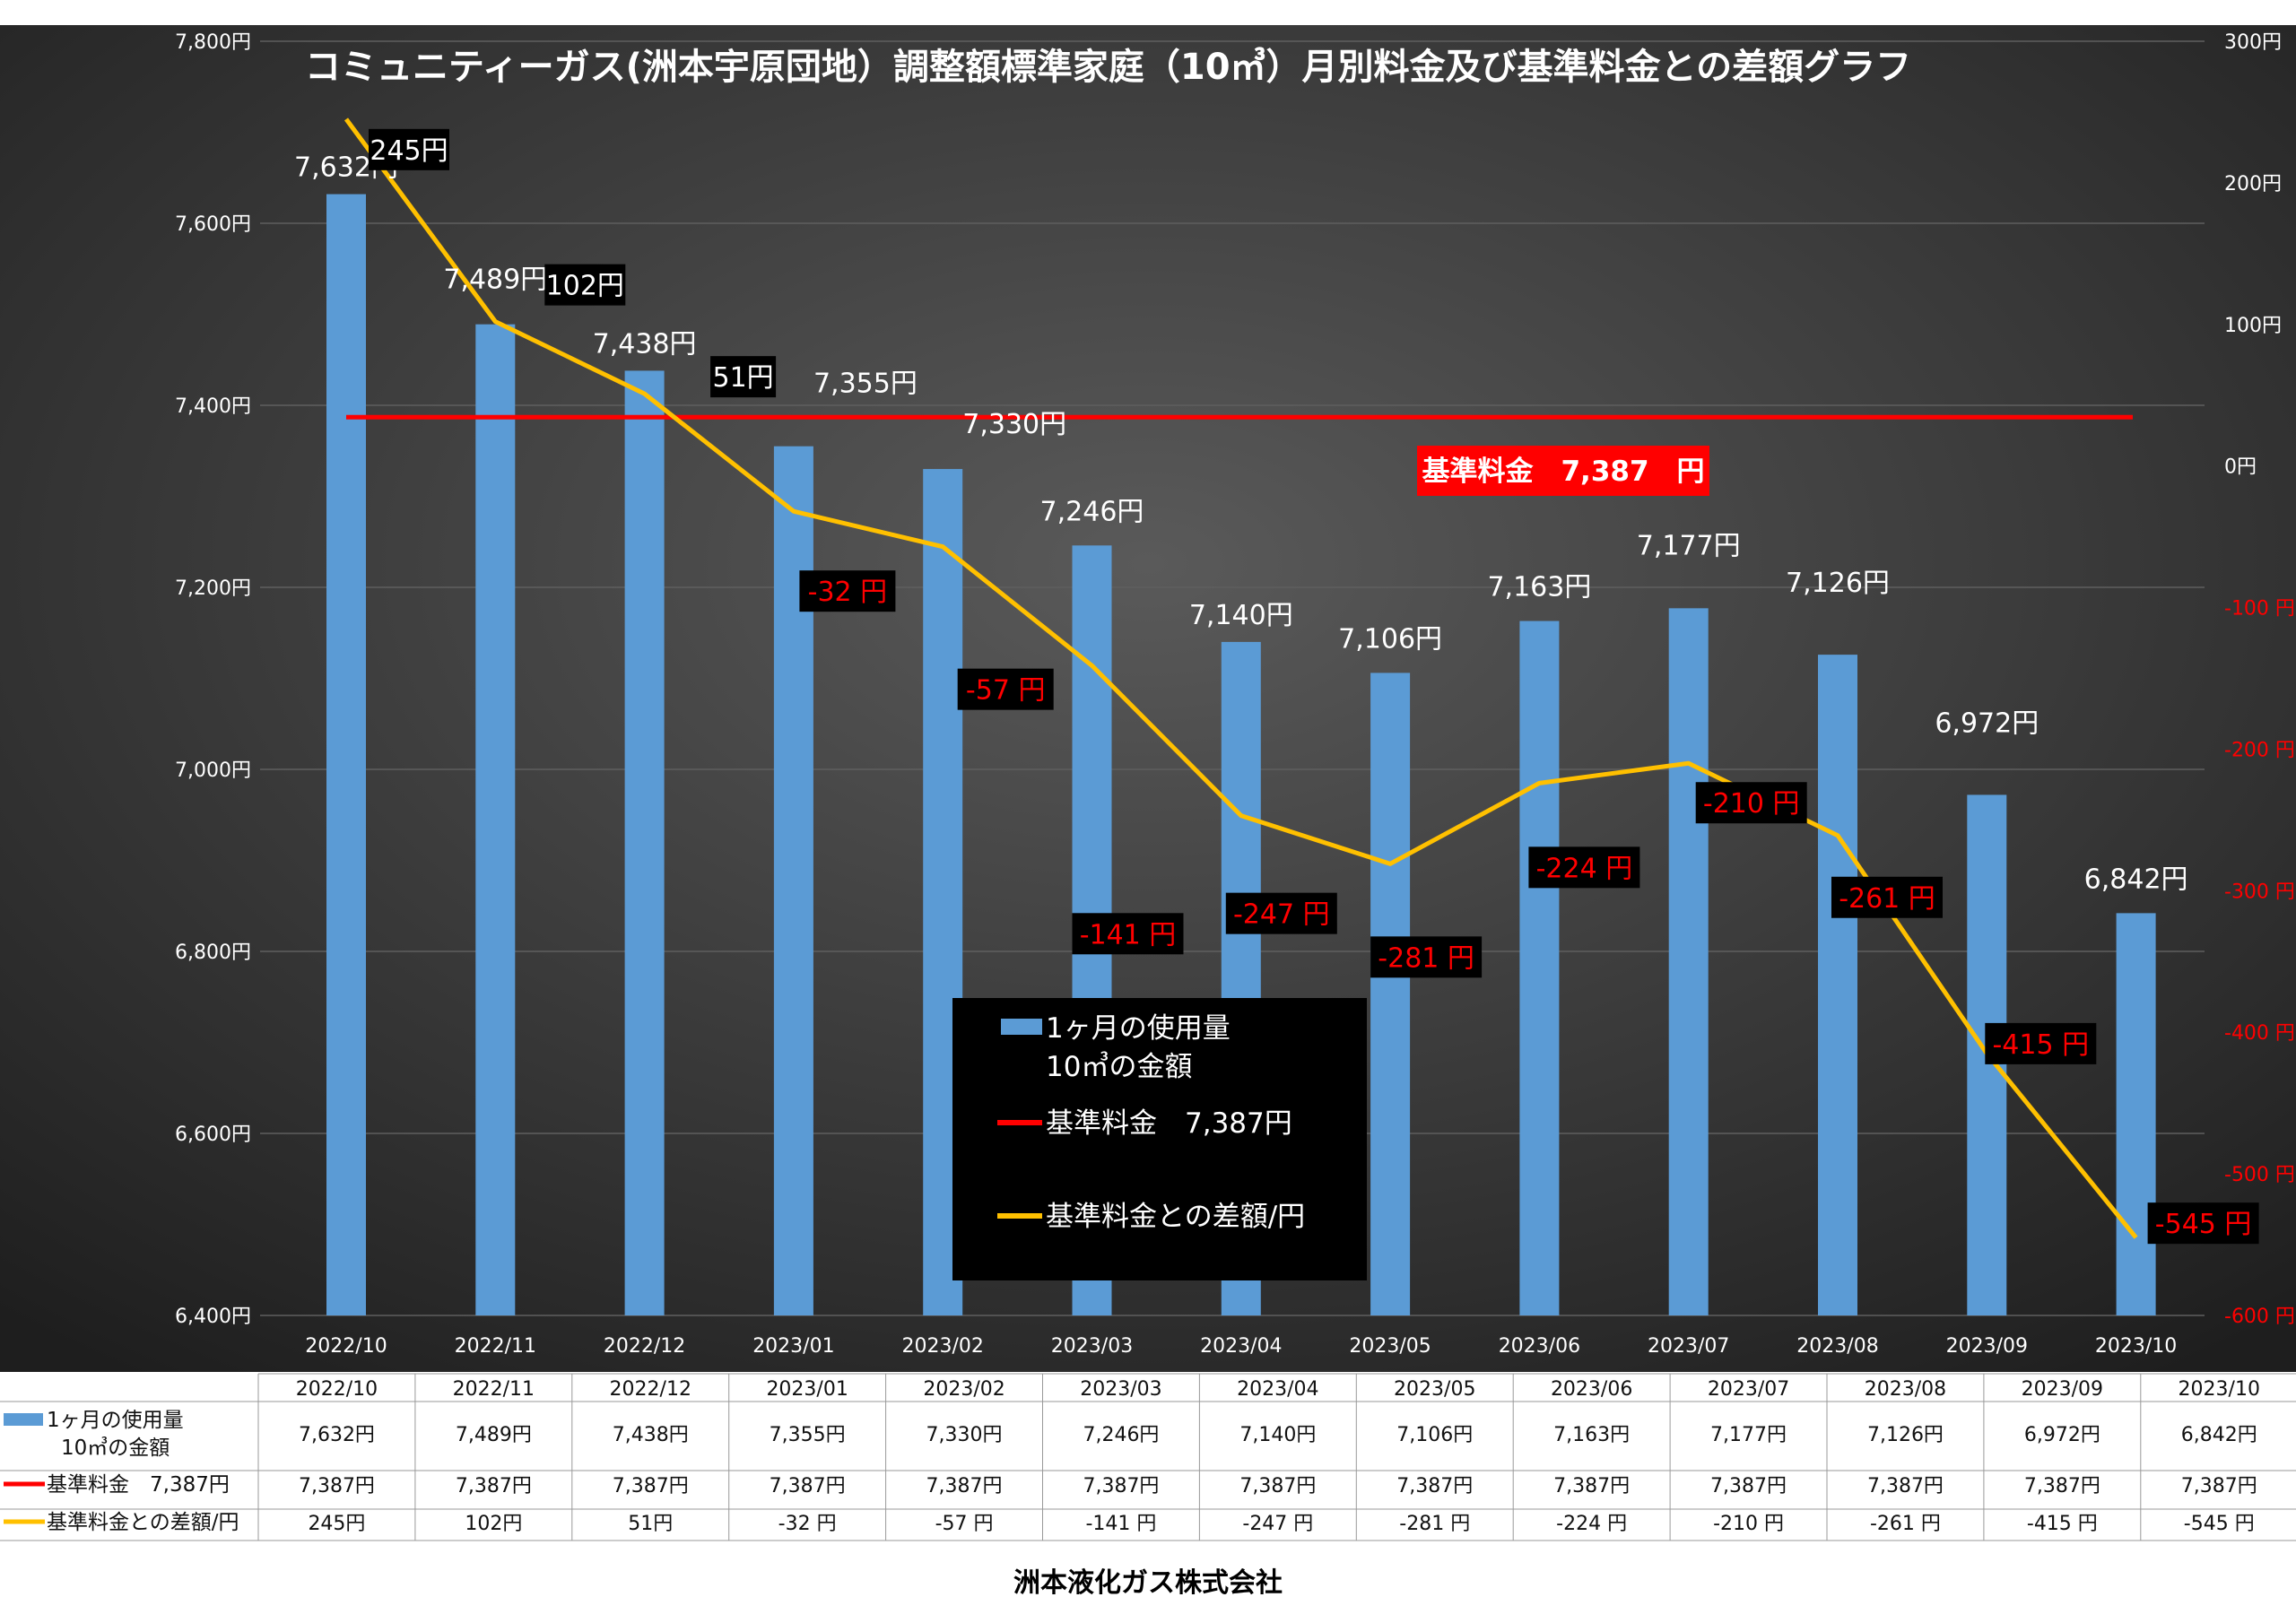 This screenshot has width=2296, height=1623. Describe the element at coordinates (942, 1346) in the screenshot. I see `x-tick-label: 2023/02` at that location.